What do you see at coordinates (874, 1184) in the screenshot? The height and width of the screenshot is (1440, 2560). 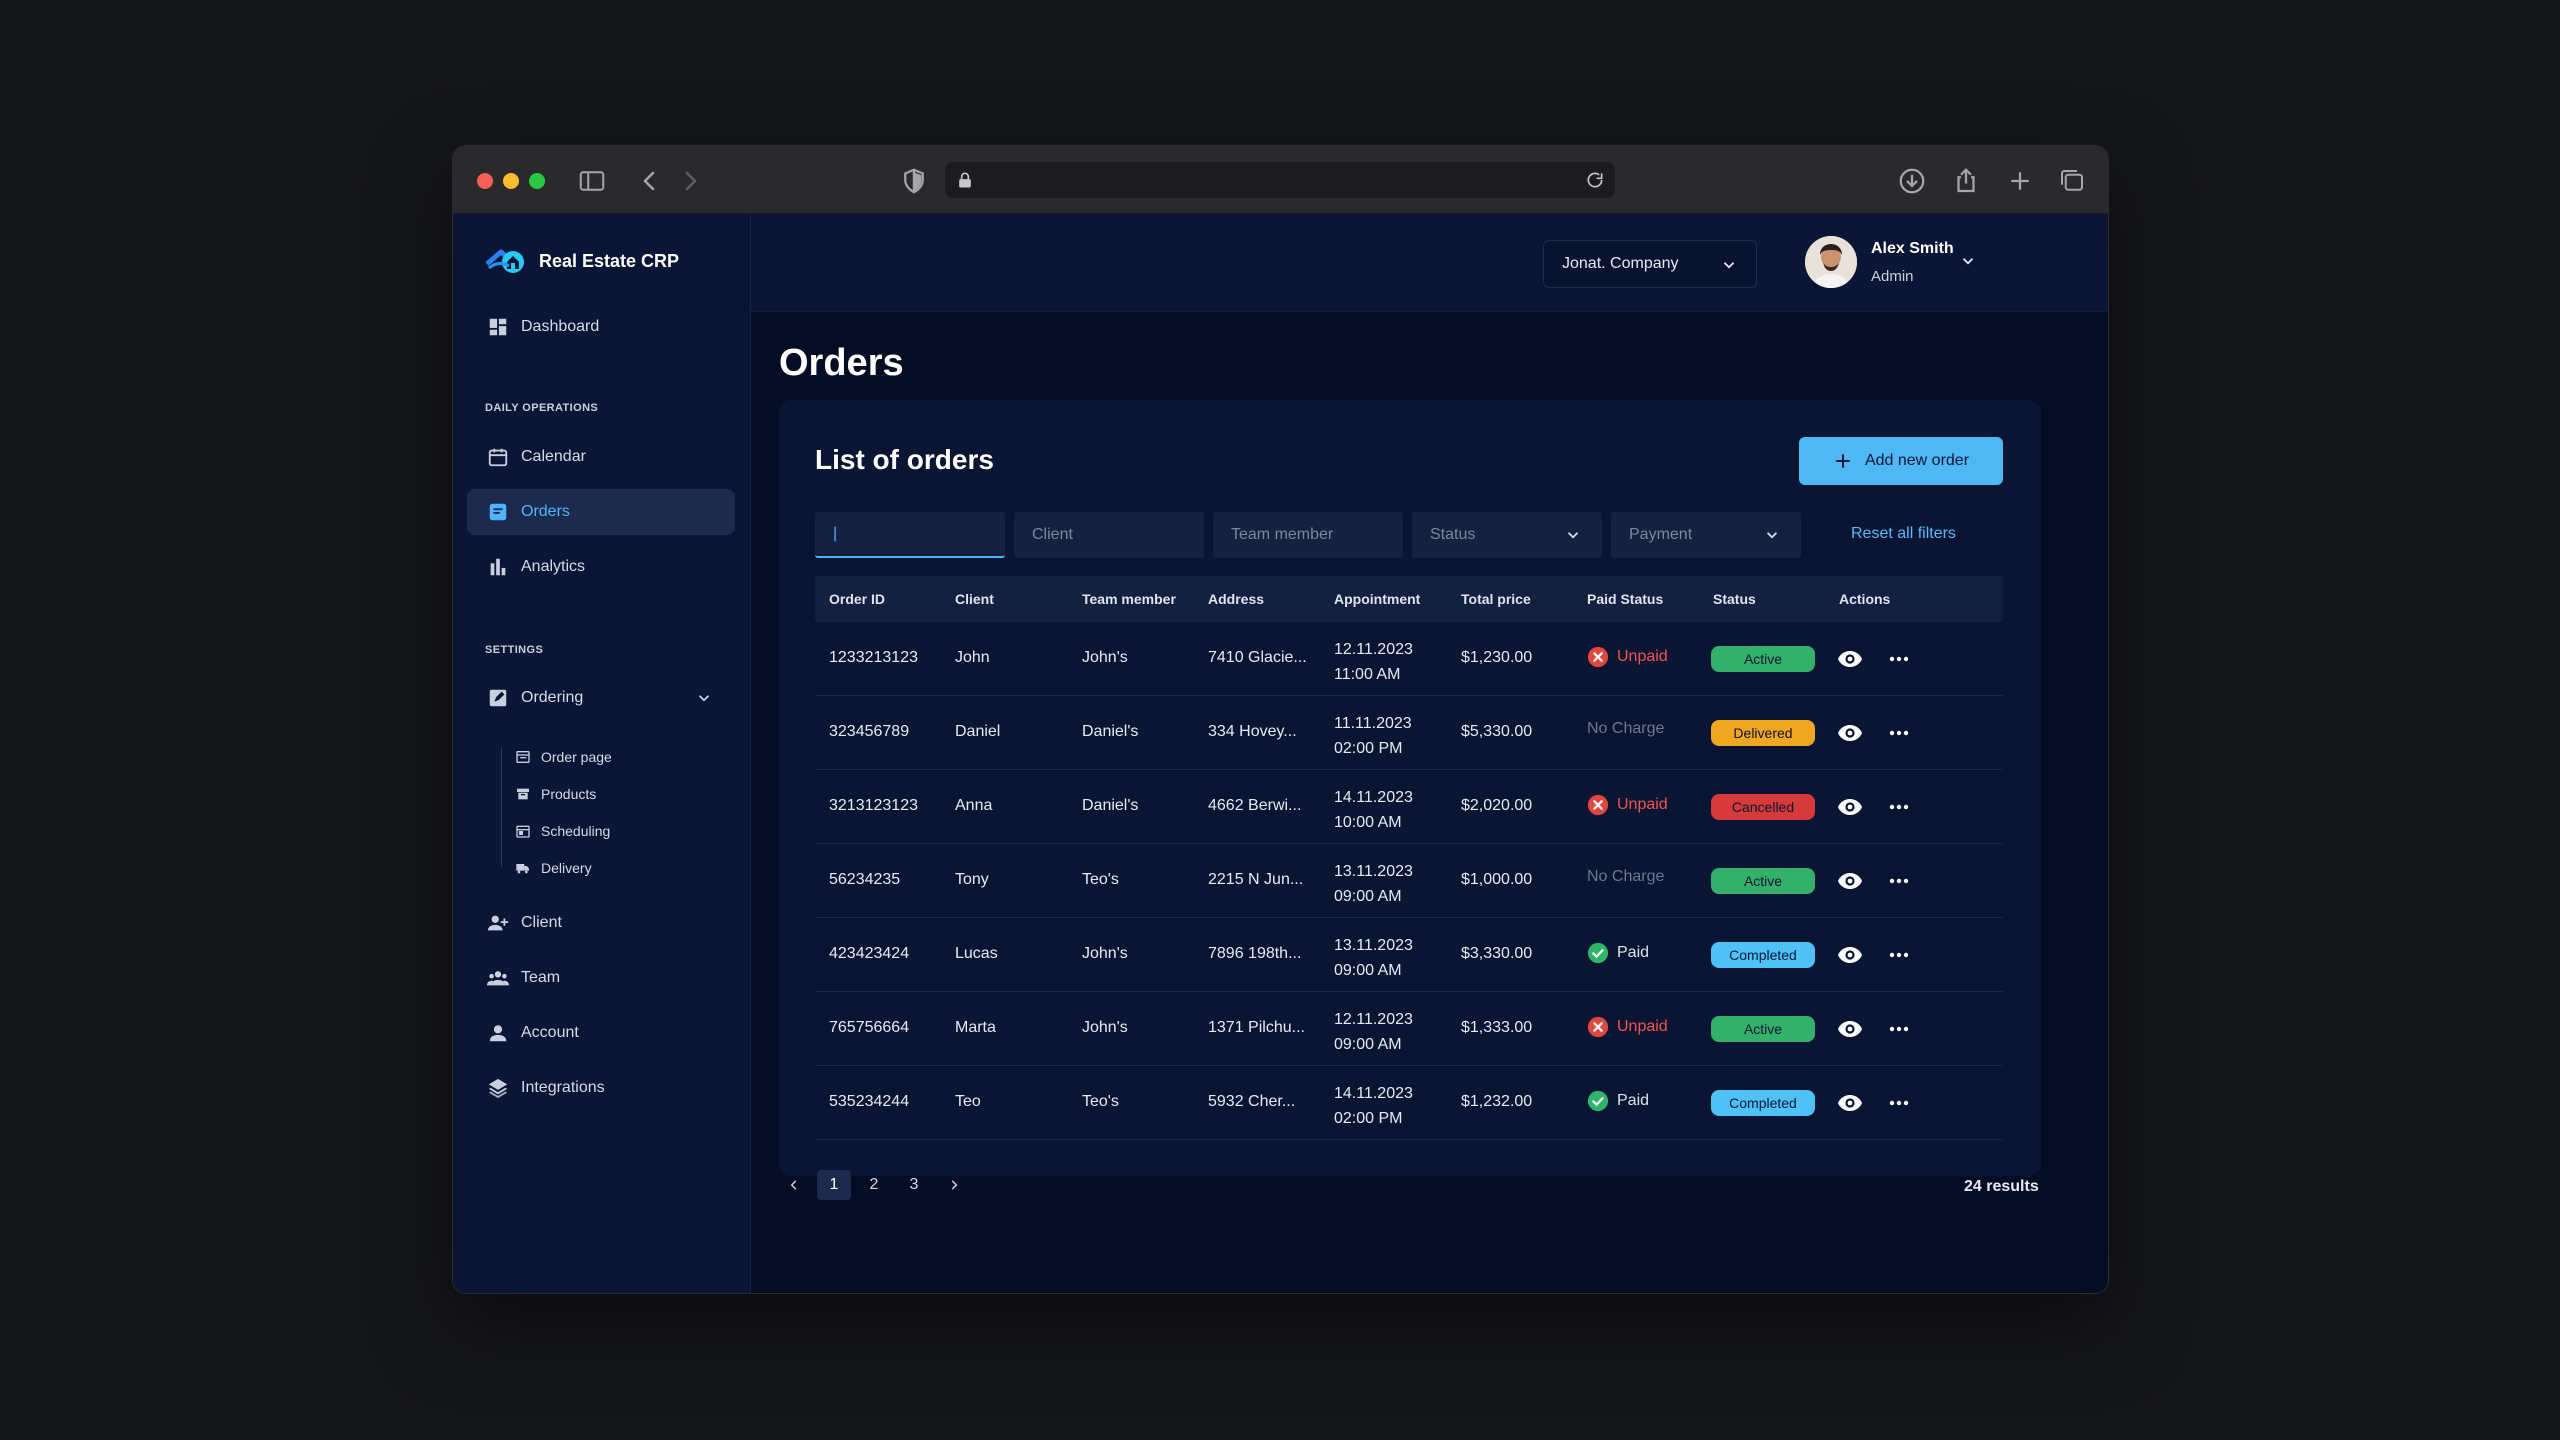 I see `page-2-button: 2` at bounding box center [874, 1184].